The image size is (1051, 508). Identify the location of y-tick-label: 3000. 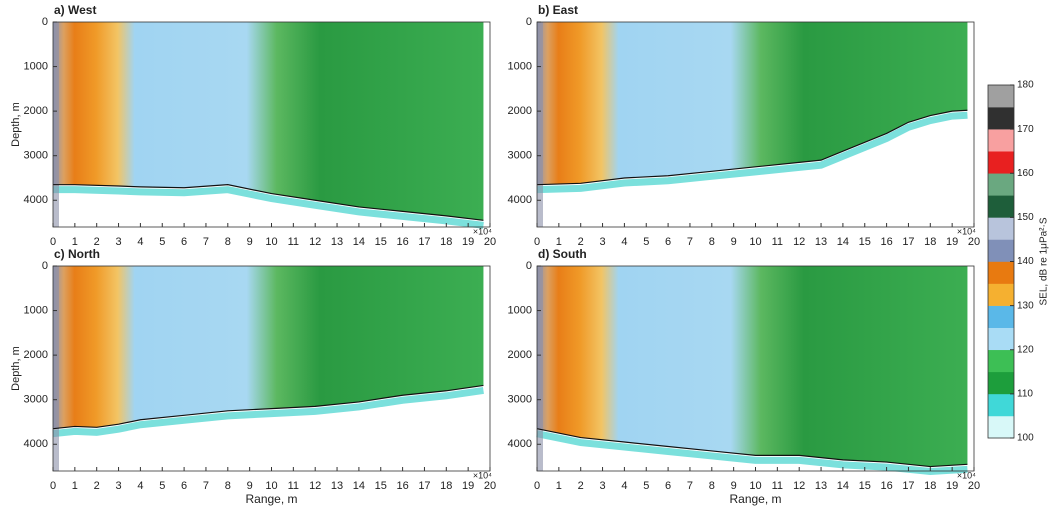
(520, 156).